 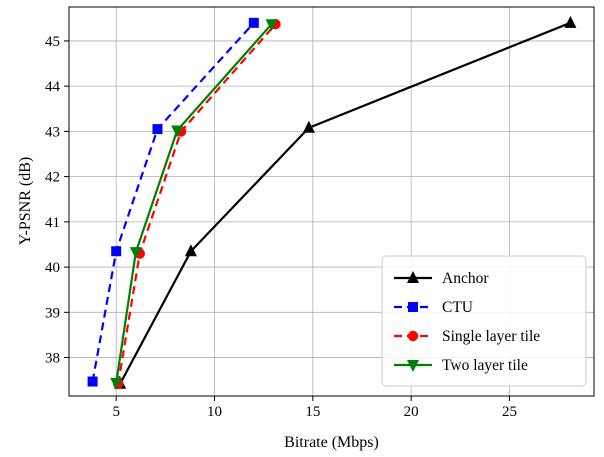 What do you see at coordinates (53, 87) in the screenshot?
I see `y-tick-label: 44` at bounding box center [53, 87].